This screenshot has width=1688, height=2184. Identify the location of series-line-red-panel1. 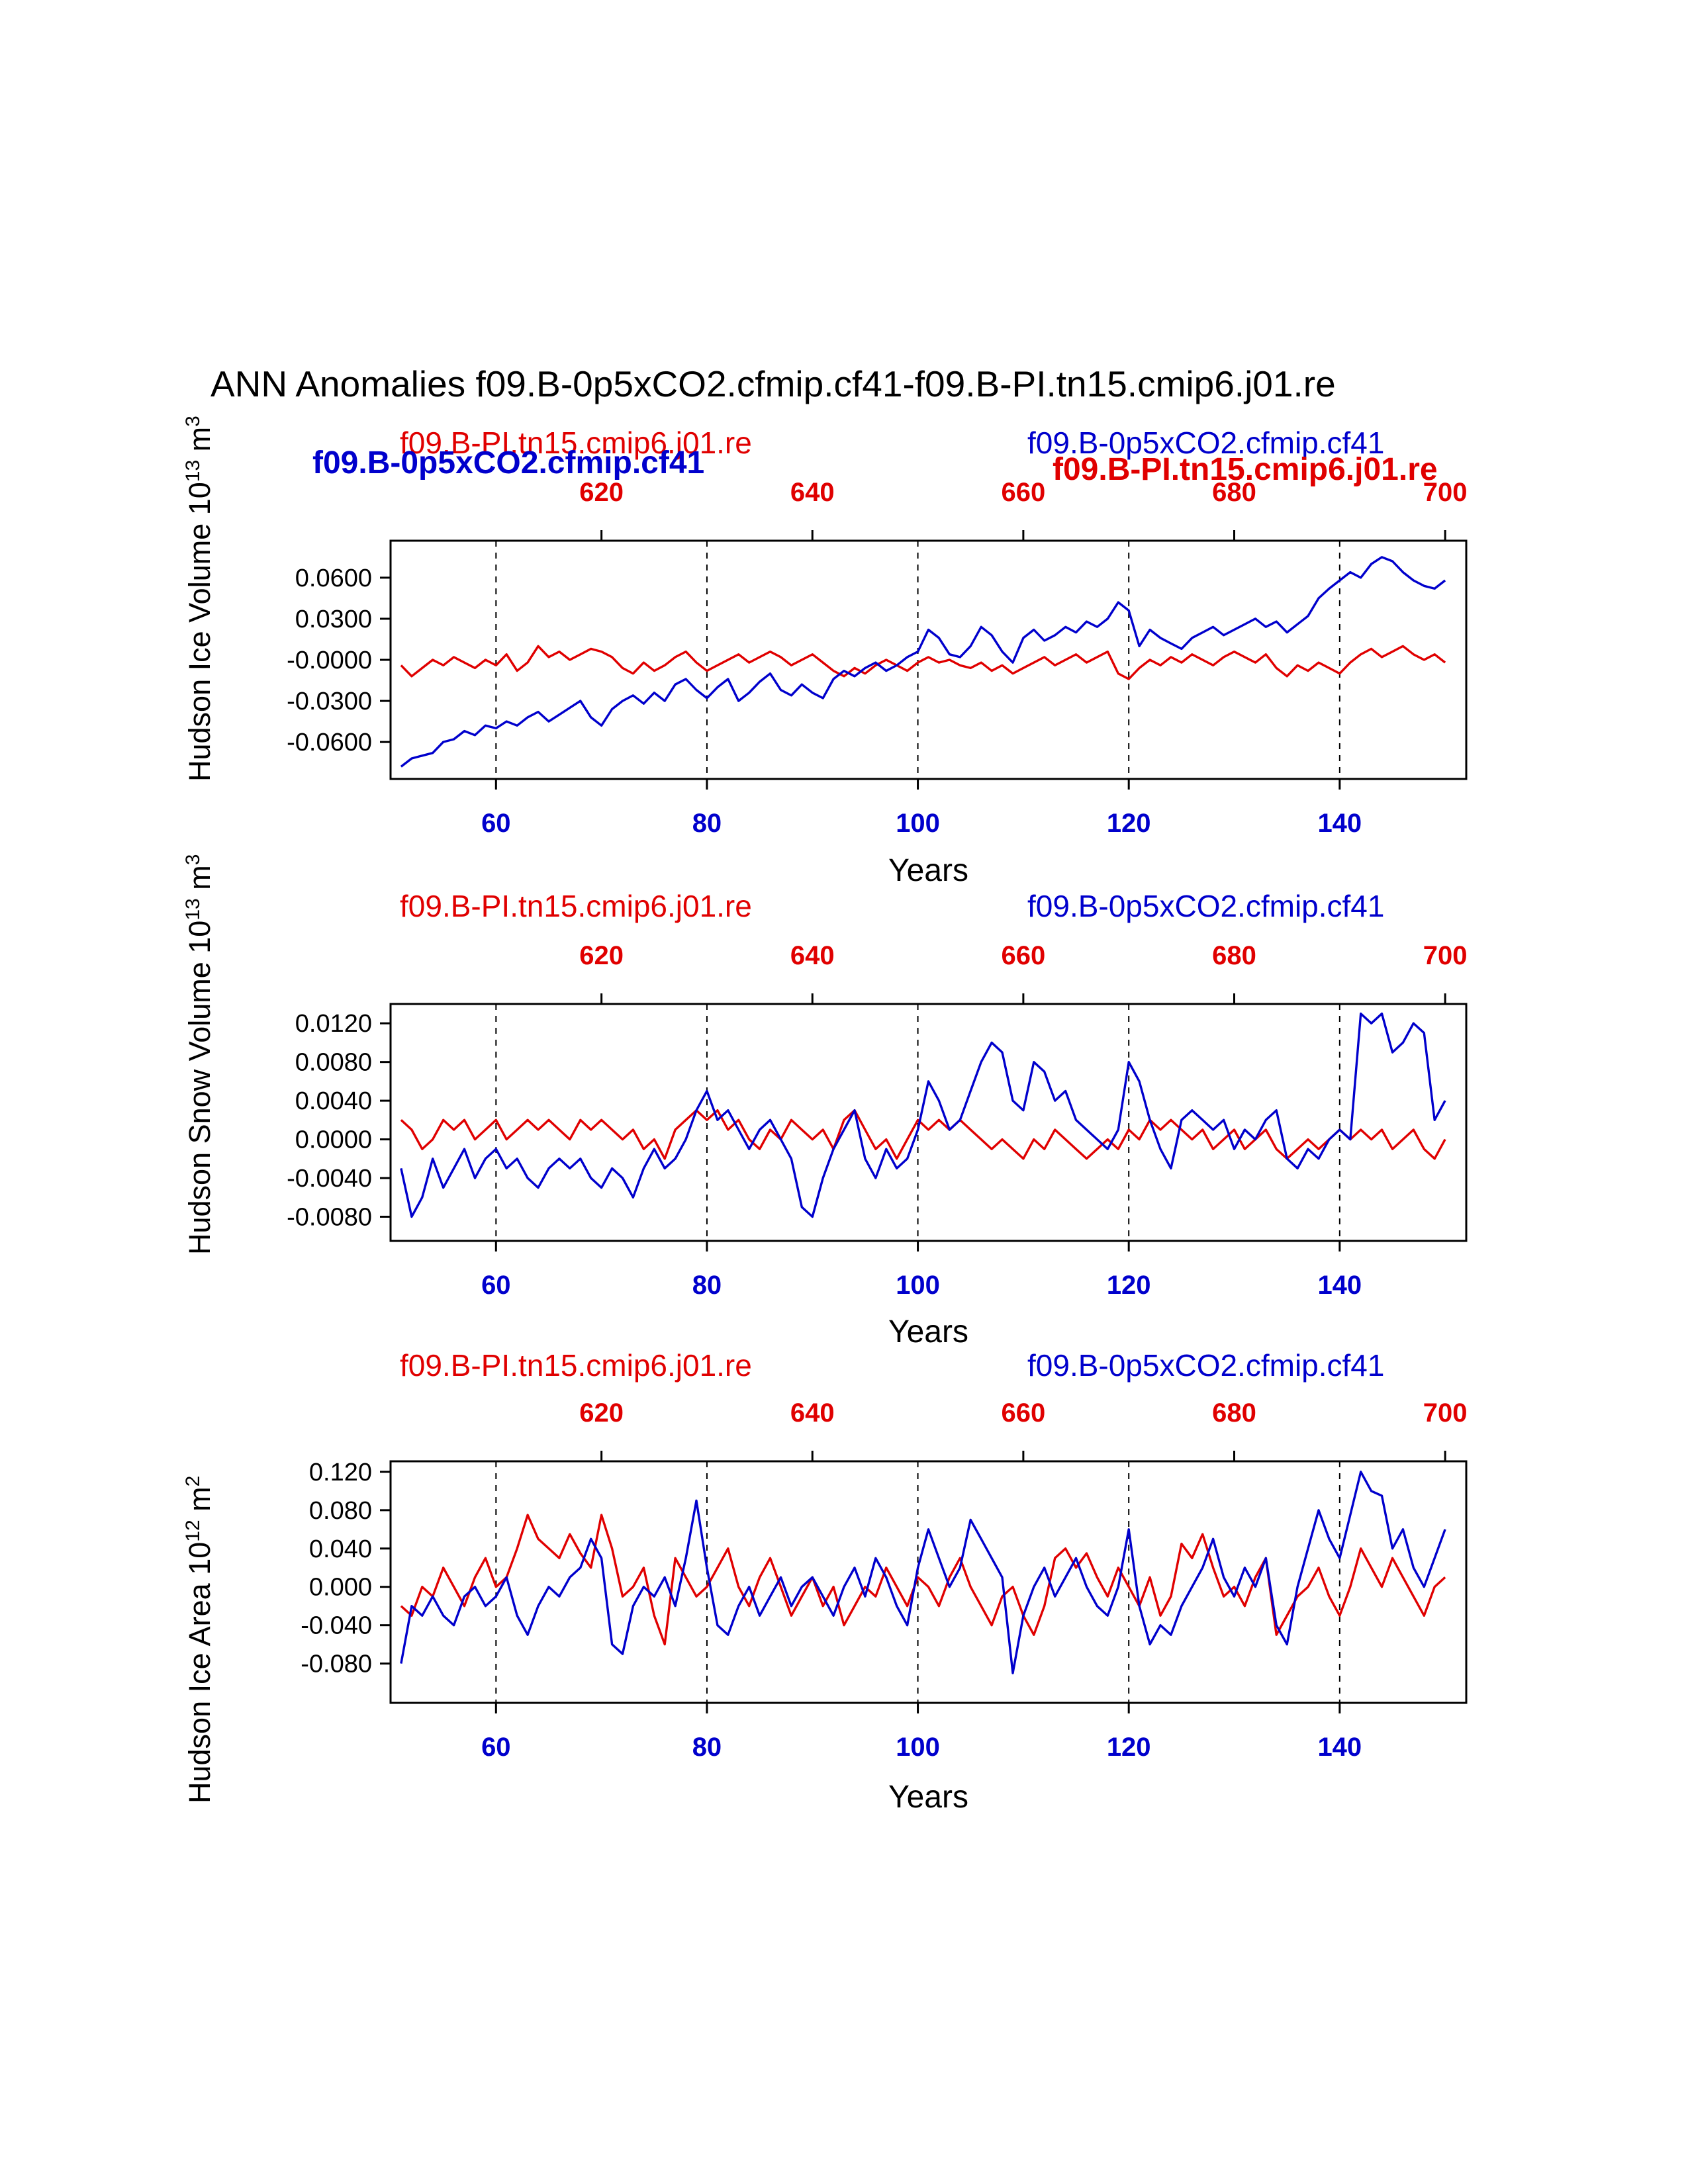
(923, 662).